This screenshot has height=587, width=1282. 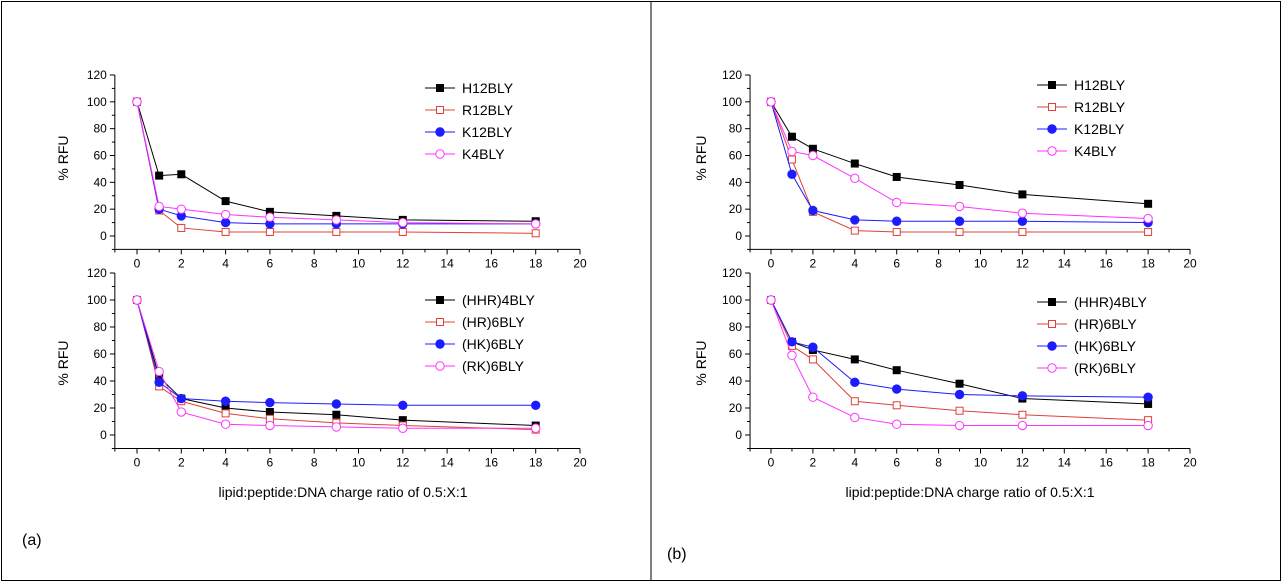 What do you see at coordinates (701, 362) in the screenshot?
I see `ylabel-b-bottom: % RFU` at bounding box center [701, 362].